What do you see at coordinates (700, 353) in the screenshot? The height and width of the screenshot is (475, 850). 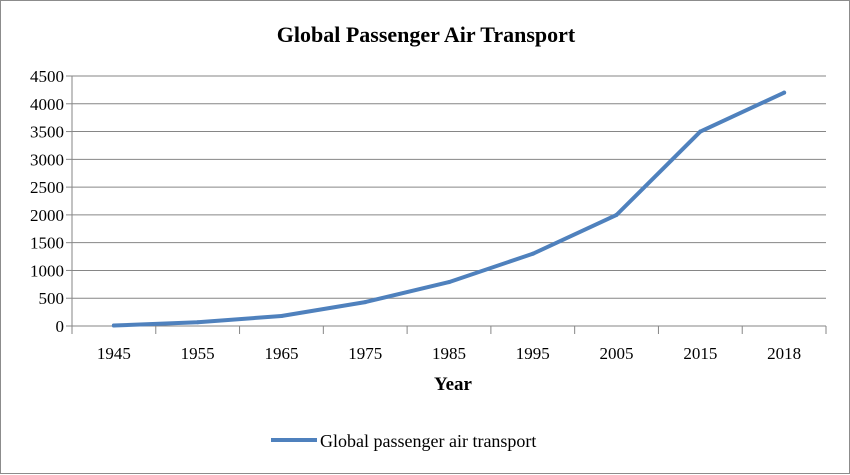 I see `x-tick-label: 2015` at bounding box center [700, 353].